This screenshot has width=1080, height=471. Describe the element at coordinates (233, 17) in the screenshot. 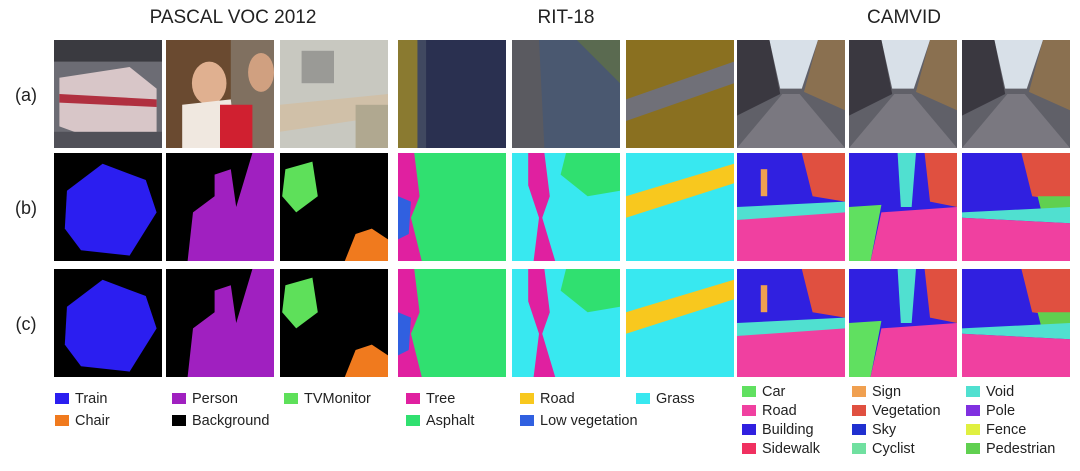

I see `group-title: PASCAL VOC 2012` at that location.